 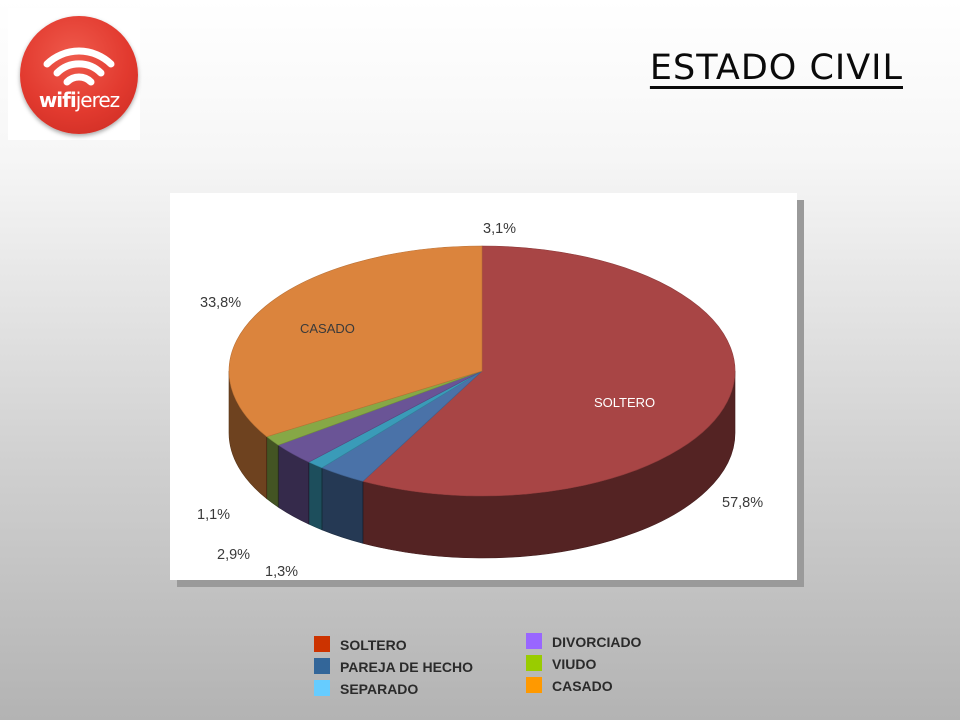 I want to click on data-label-soltero: 57,8%, so click(x=742, y=503).